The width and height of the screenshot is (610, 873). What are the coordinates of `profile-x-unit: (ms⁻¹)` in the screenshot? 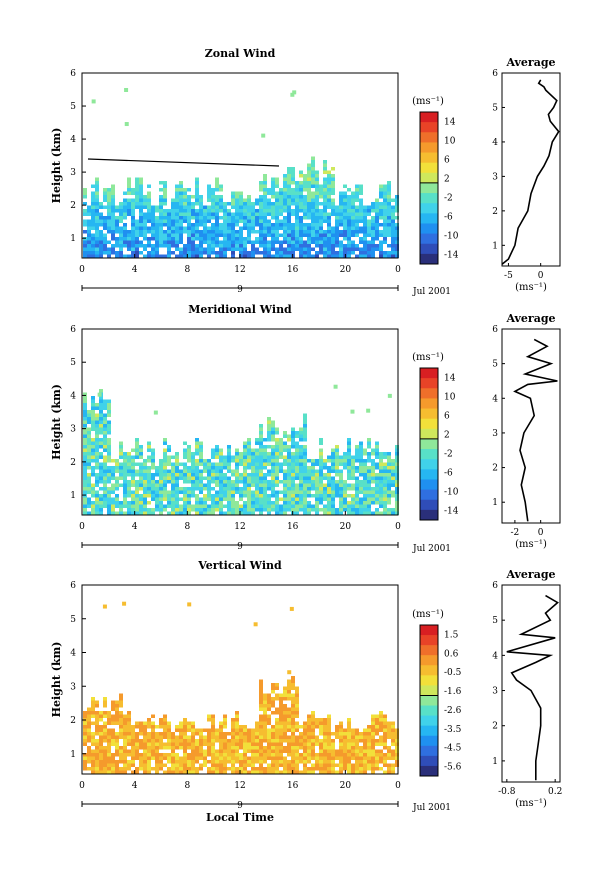 It's located at (531, 803).